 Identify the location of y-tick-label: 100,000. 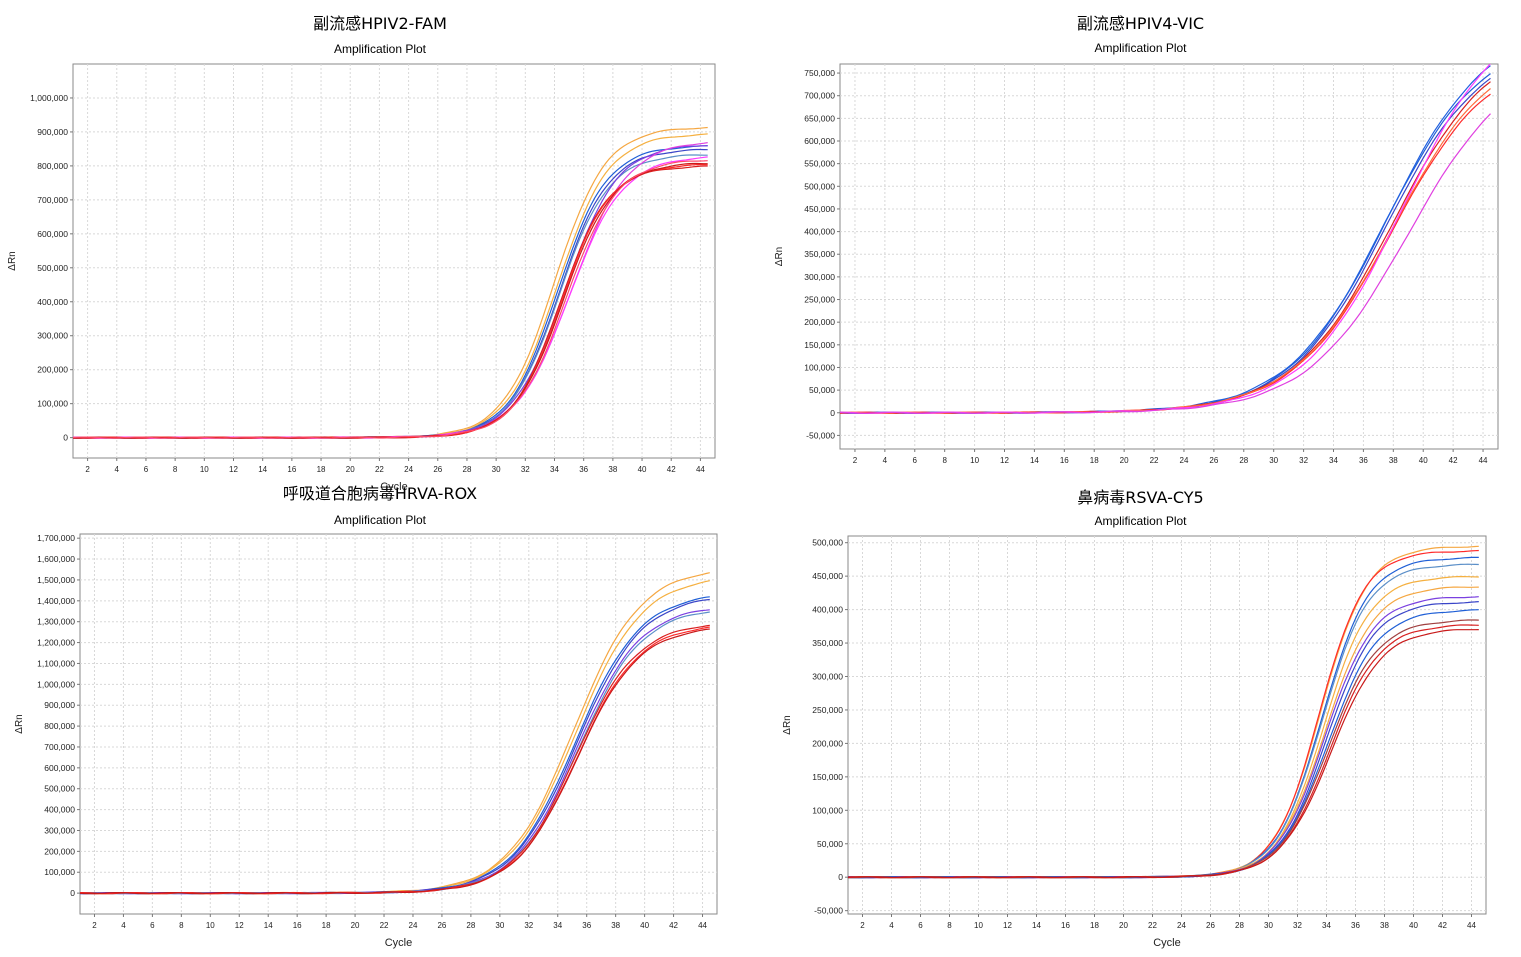
(827, 810).